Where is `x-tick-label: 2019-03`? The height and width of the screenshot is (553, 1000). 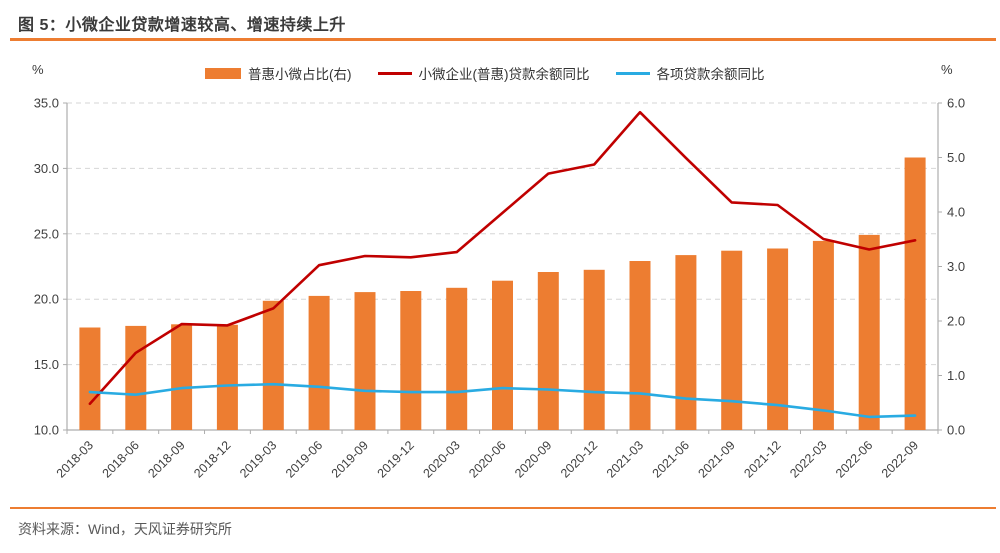 x-tick-label: 2019-03 is located at coordinates (258, 459).